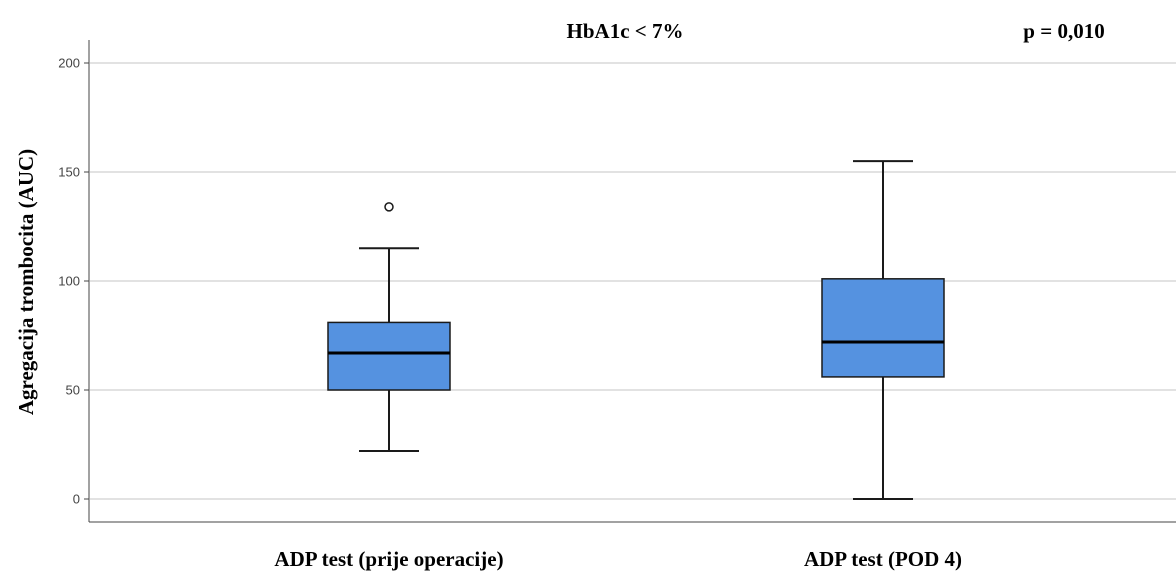 The width and height of the screenshot is (1176, 577). Describe the element at coordinates (883, 559) in the screenshot. I see `x-category-label: ADP test (POD 4)` at that location.